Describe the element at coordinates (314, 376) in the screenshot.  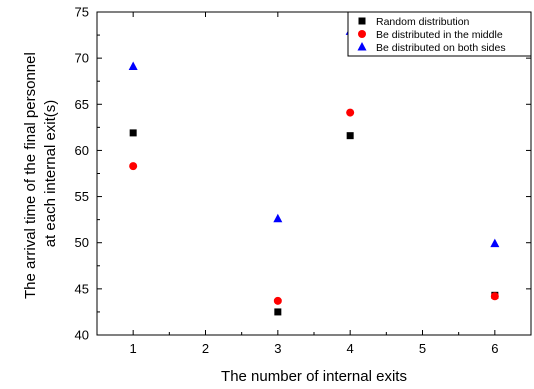
I see `x-axis-title: The number of internal exits` at that location.